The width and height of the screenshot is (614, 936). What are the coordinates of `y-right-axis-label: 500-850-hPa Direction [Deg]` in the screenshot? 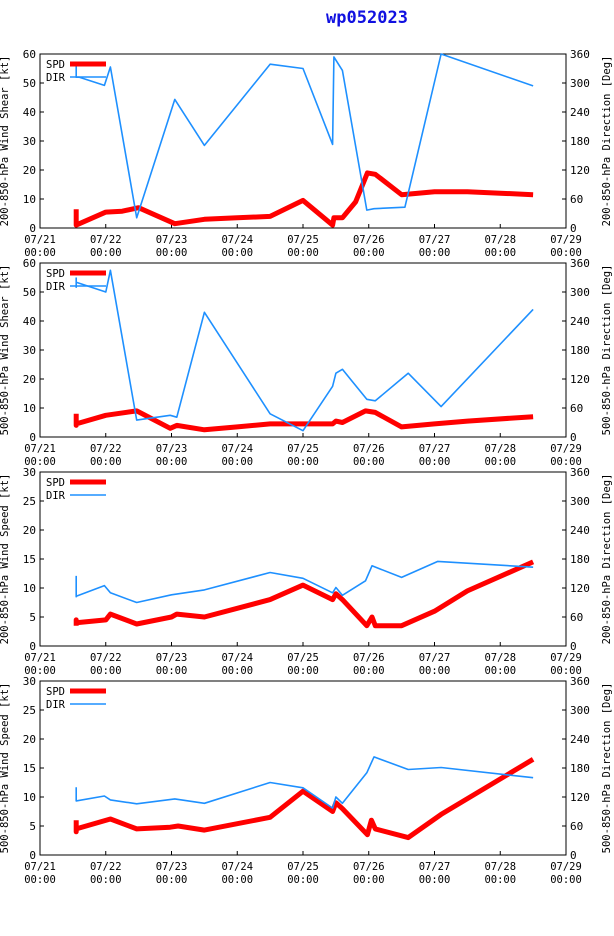 It's located at (607, 350).